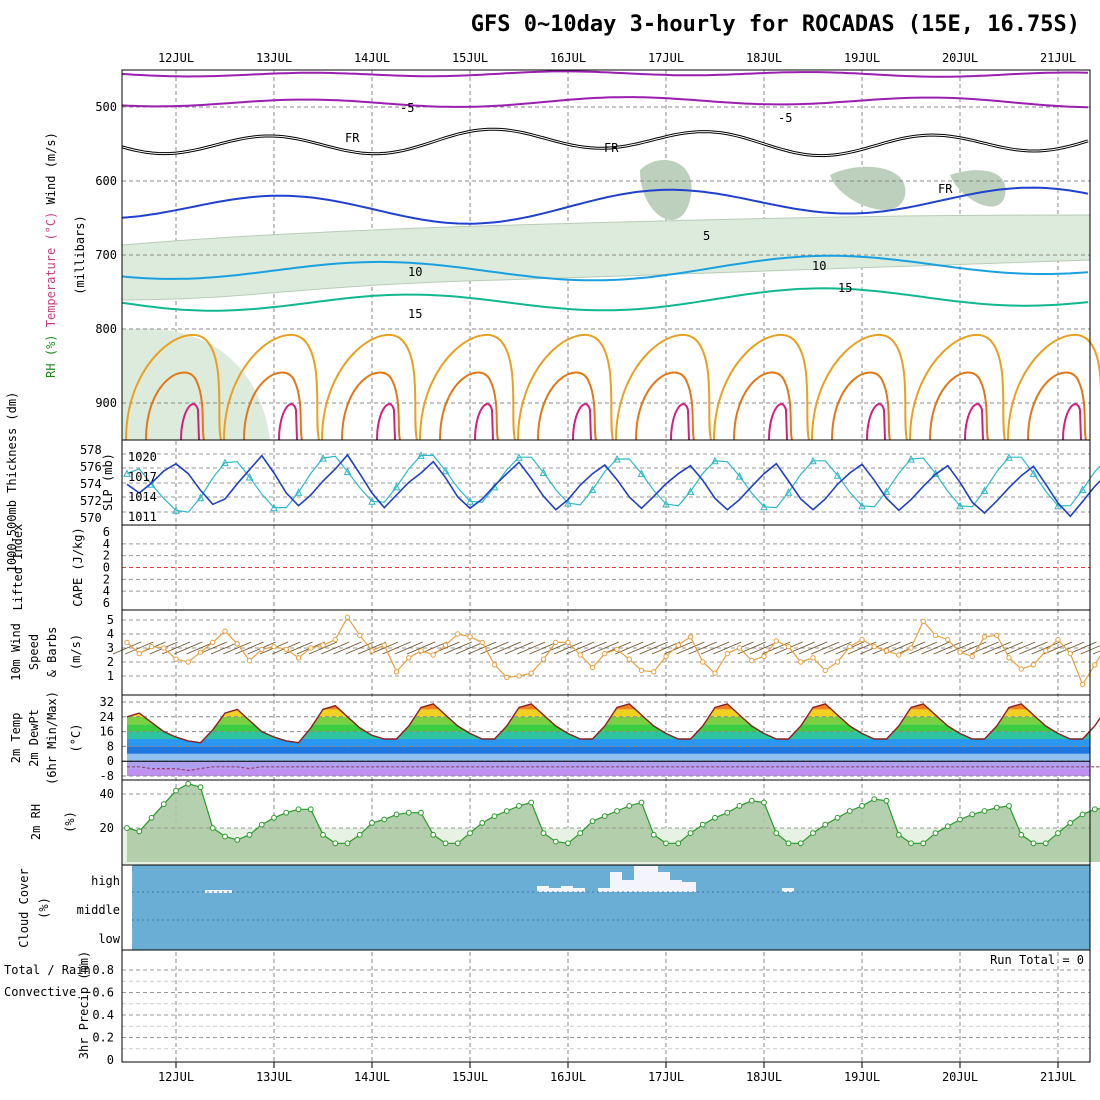 Image resolution: width=1100 pixels, height=1100 pixels. What do you see at coordinates (110, 648) in the screenshot?
I see `wind-tick-label: 3` at bounding box center [110, 648].